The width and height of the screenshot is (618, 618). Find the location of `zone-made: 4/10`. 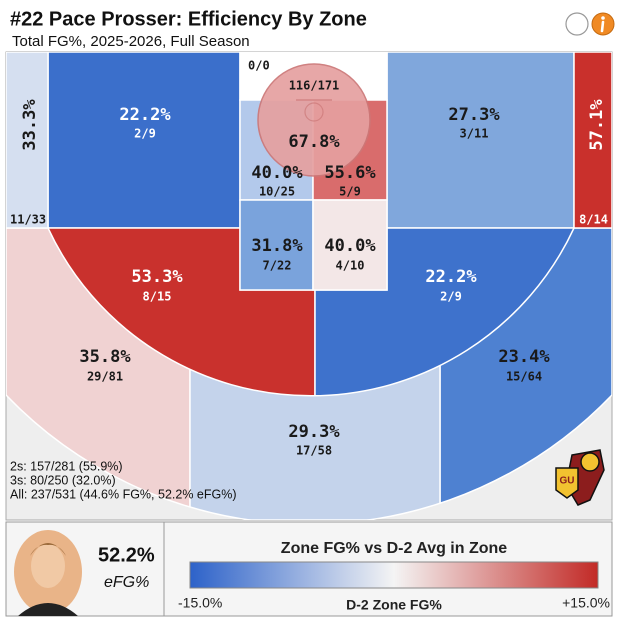

zone-made: 4/10 is located at coordinates (350, 266).